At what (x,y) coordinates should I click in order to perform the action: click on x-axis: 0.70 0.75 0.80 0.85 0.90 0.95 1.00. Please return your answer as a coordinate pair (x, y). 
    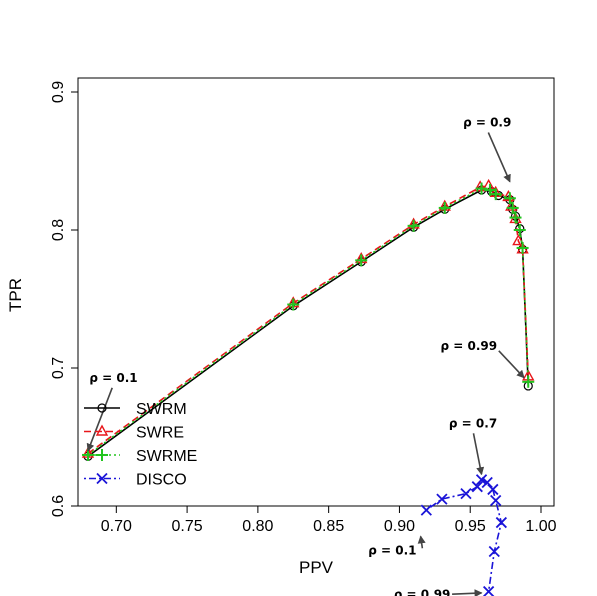
    Looking at the image, I should click on (329, 520).